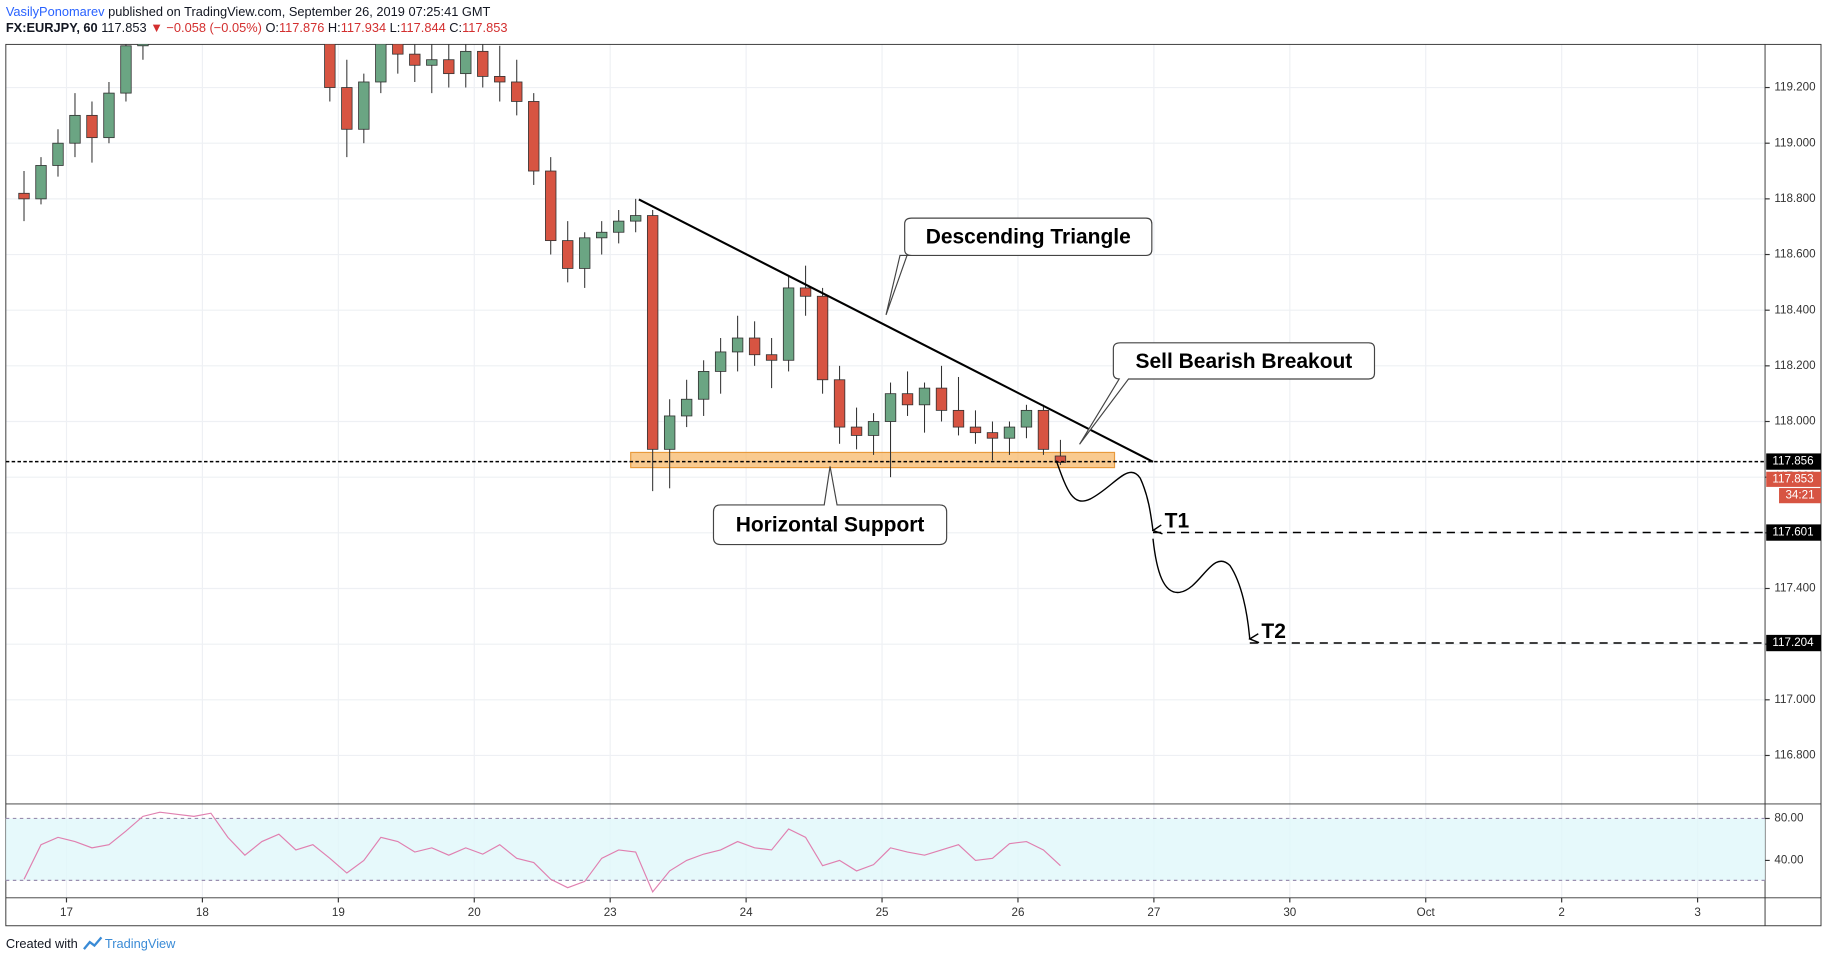 The height and width of the screenshot is (962, 1828). I want to click on rsi-band, so click(885, 849).